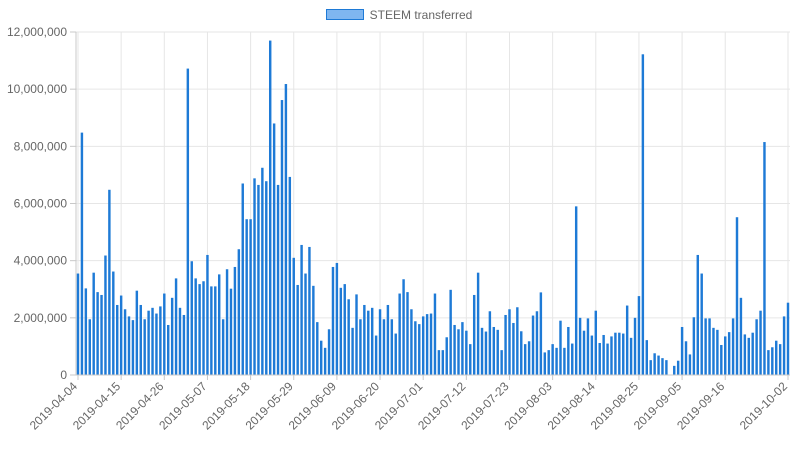 The width and height of the screenshot is (798, 450). What do you see at coordinates (421, 15) in the screenshot?
I see `legend-label: STEEM transferred` at bounding box center [421, 15].